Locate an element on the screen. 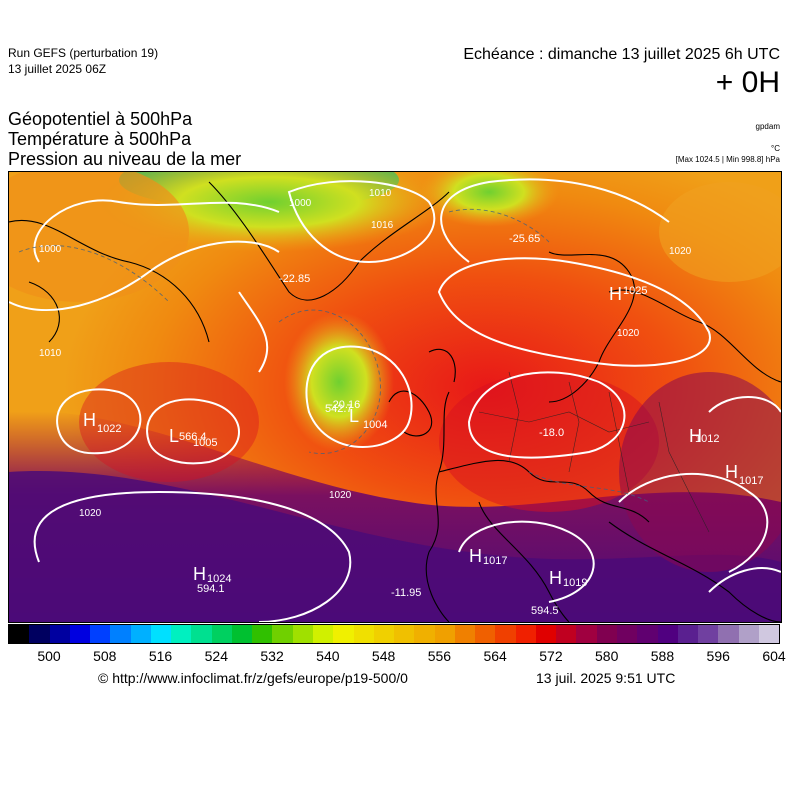 This screenshot has width=788, height=789. variable-pressure: Pression au niveau de la mer is located at coordinates (125, 159).